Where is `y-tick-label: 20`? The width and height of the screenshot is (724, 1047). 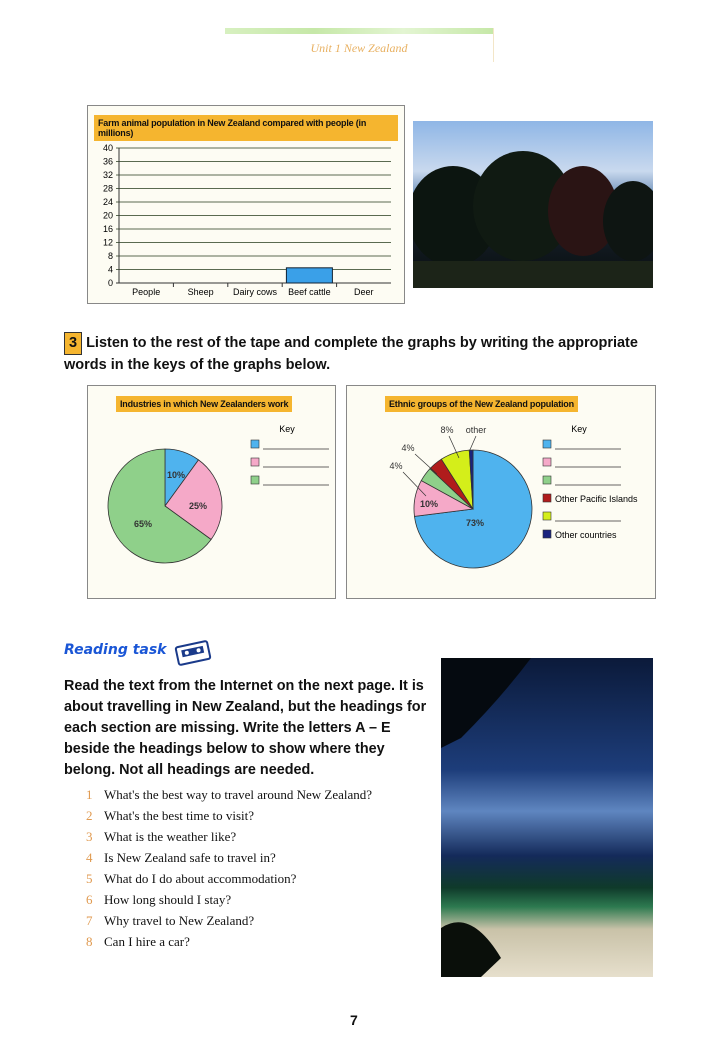
y-tick-label: 20 is located at coordinates (108, 216).